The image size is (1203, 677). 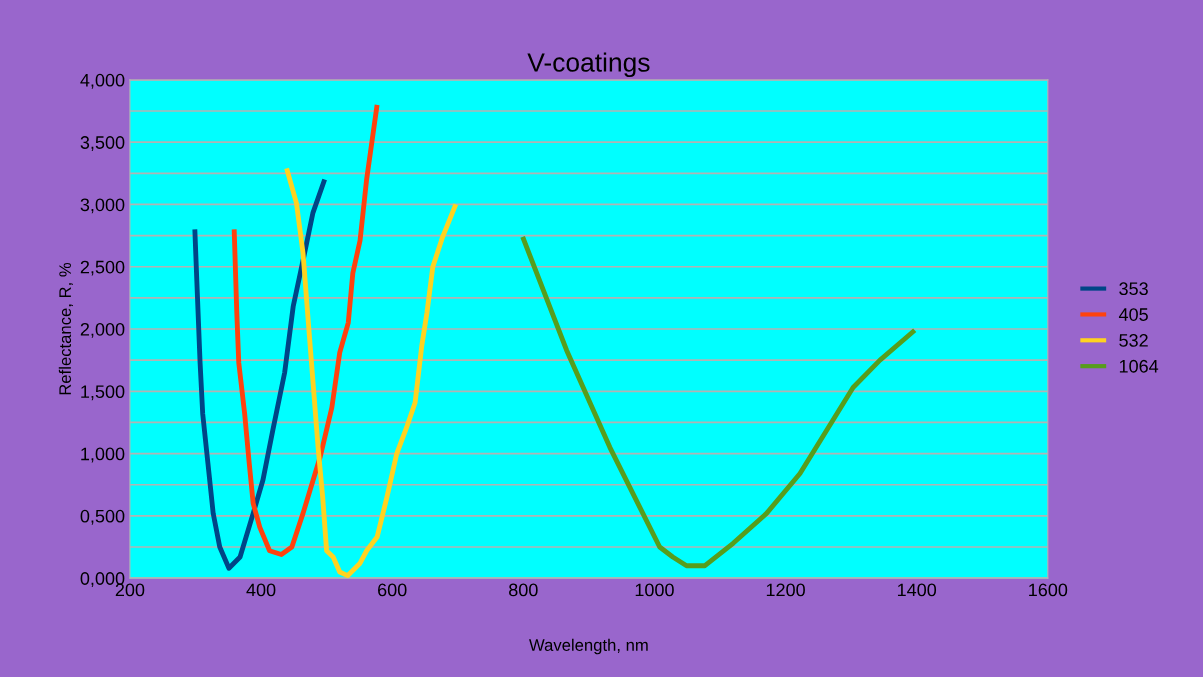 I want to click on x-axis-title: Wavelength, nm, so click(x=588, y=646).